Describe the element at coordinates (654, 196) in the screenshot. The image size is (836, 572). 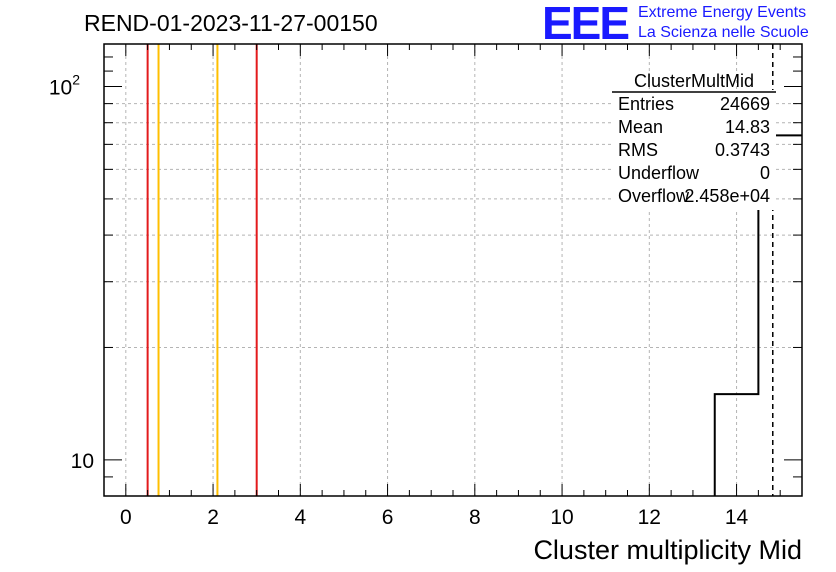
I see `stats-row-label: Overflow` at that location.